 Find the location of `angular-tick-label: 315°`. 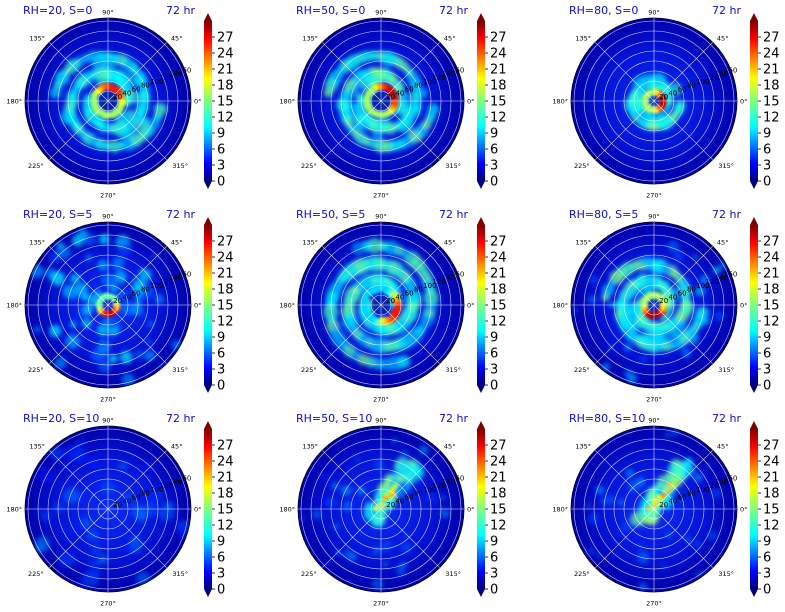

angular-tick-label: 315° is located at coordinates (180, 574).